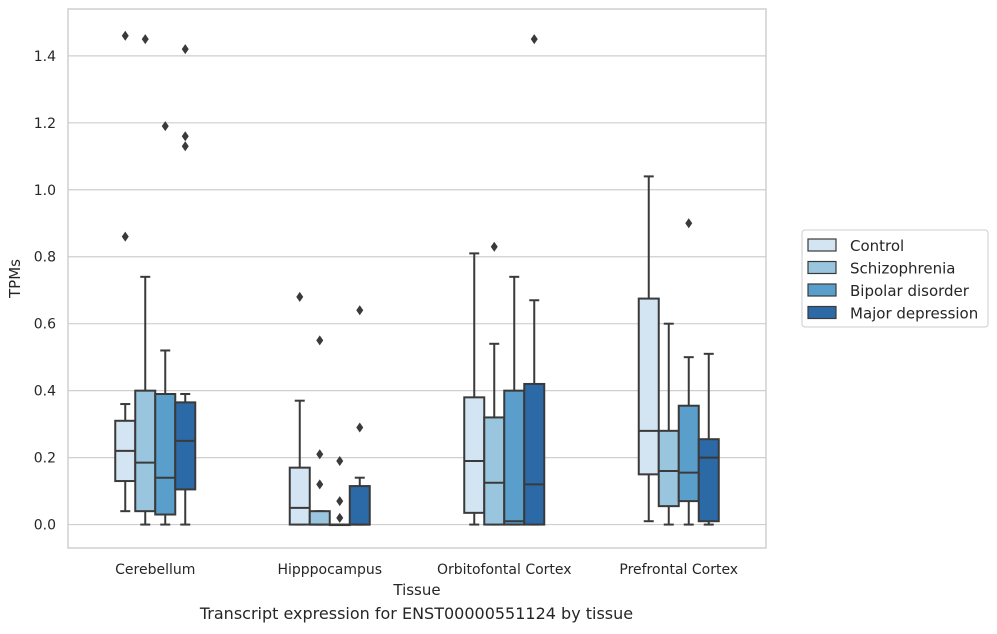 The image size is (997, 634). What do you see at coordinates (45, 526) in the screenshot?
I see `y-tick-label: 0.0` at bounding box center [45, 526].